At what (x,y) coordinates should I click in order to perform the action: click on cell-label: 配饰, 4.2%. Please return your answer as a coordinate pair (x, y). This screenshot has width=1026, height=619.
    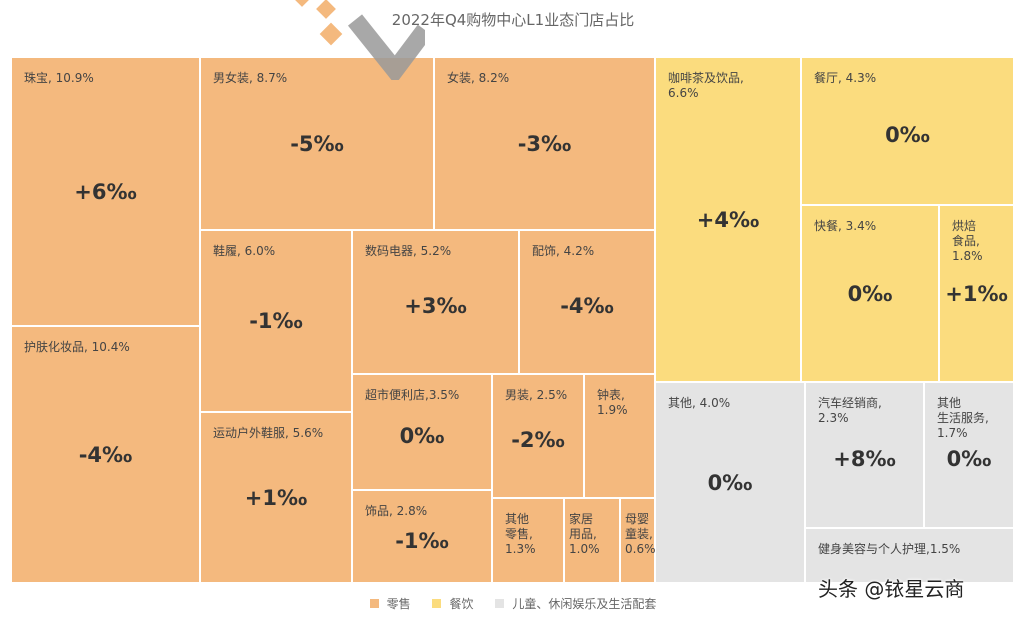
    Looking at the image, I should click on (563, 251).